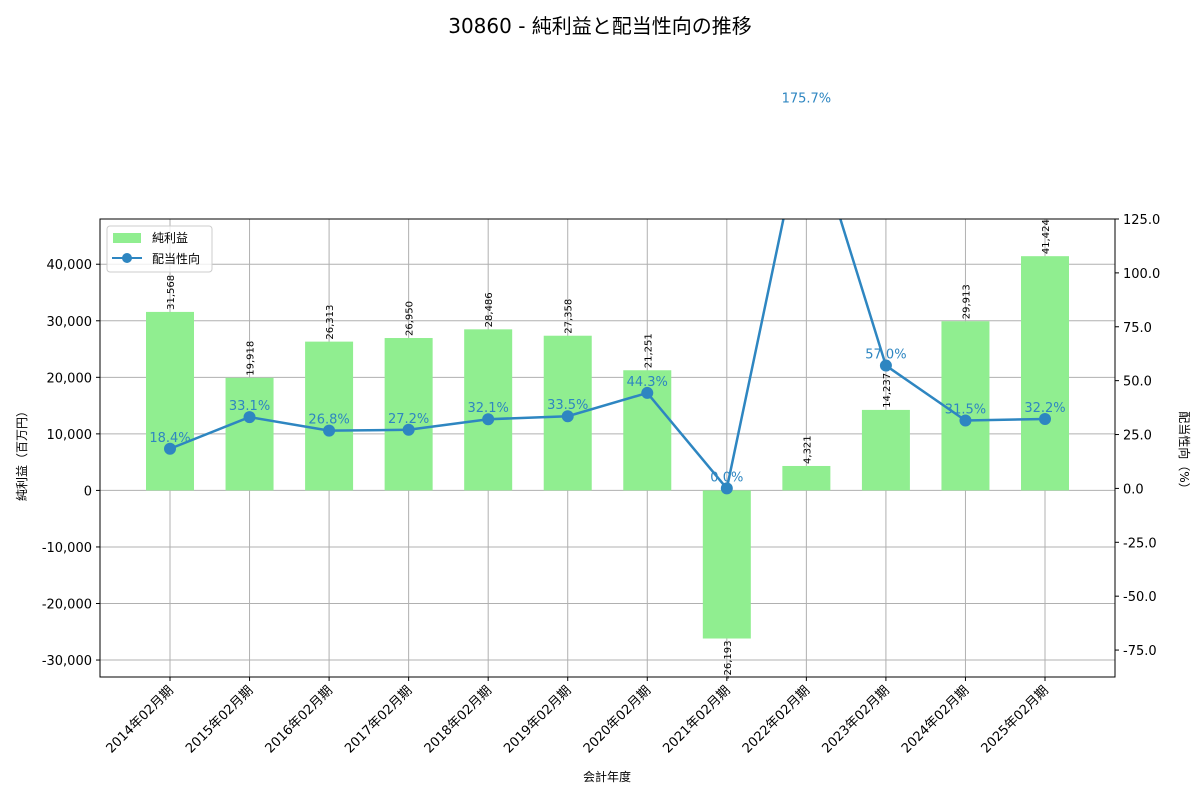 Image resolution: width=1200 pixels, height=800 pixels. Describe the element at coordinates (726, 477) in the screenshot. I see `line-value-label: 0.0%` at that location.